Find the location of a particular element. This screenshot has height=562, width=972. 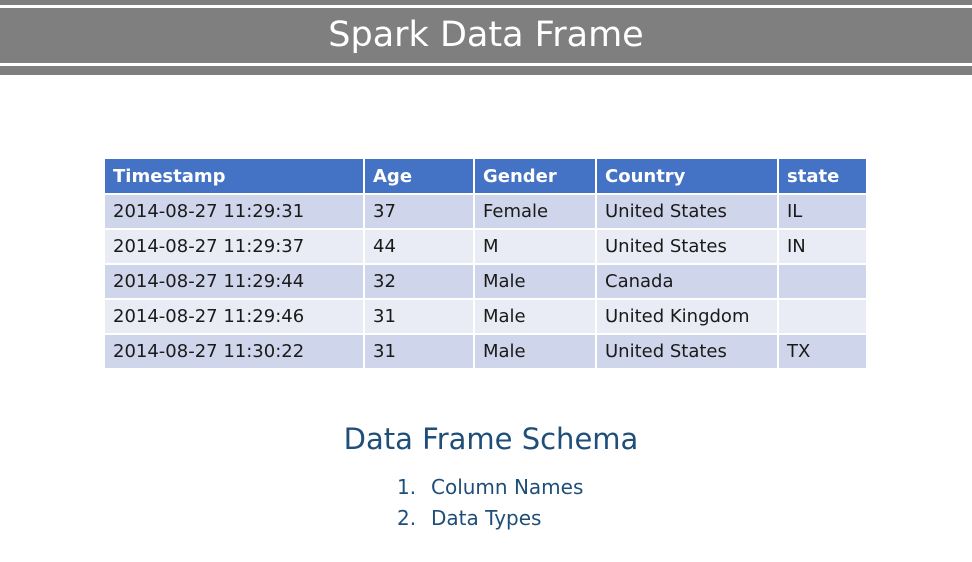

list-number: 2. is located at coordinates (407, 518).